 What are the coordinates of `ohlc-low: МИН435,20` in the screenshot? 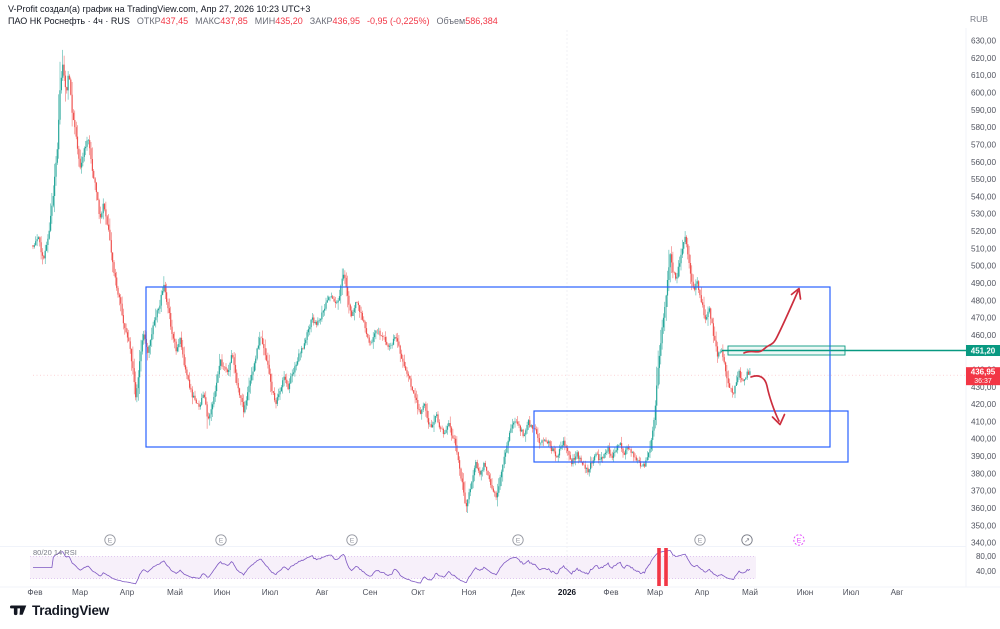 It's located at (278, 21).